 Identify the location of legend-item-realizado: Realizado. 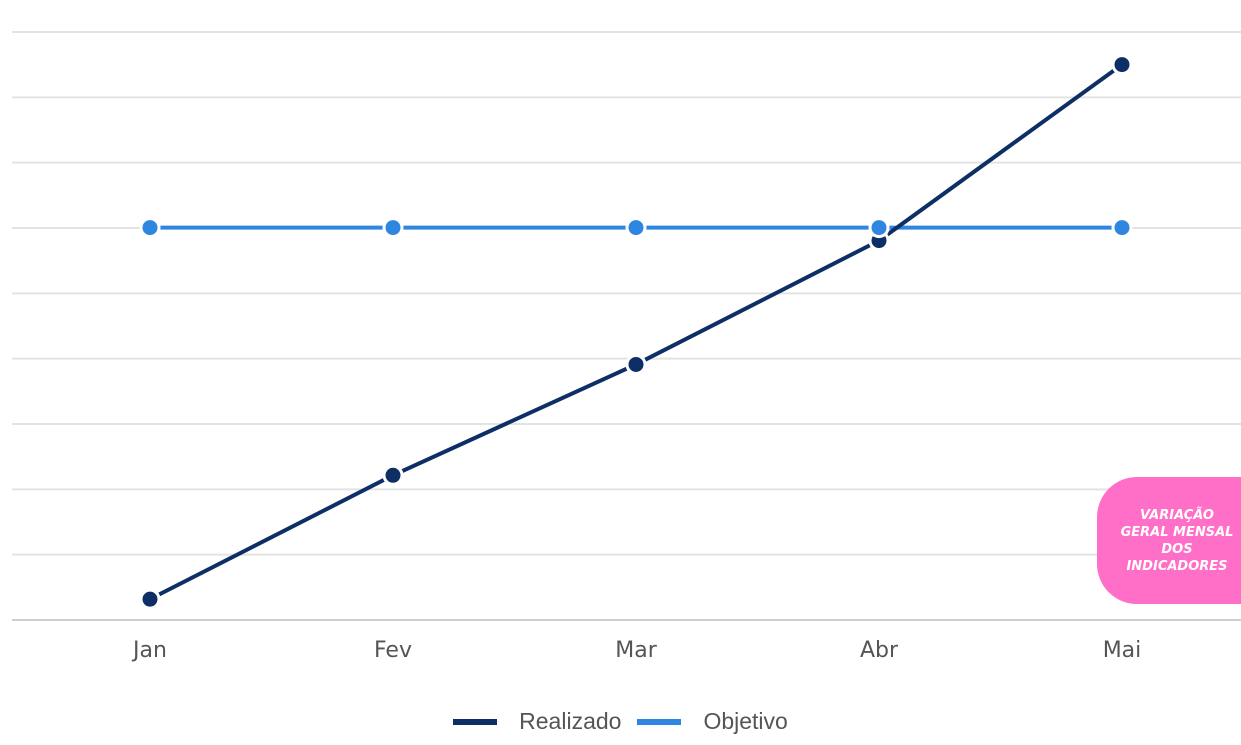
(537, 721).